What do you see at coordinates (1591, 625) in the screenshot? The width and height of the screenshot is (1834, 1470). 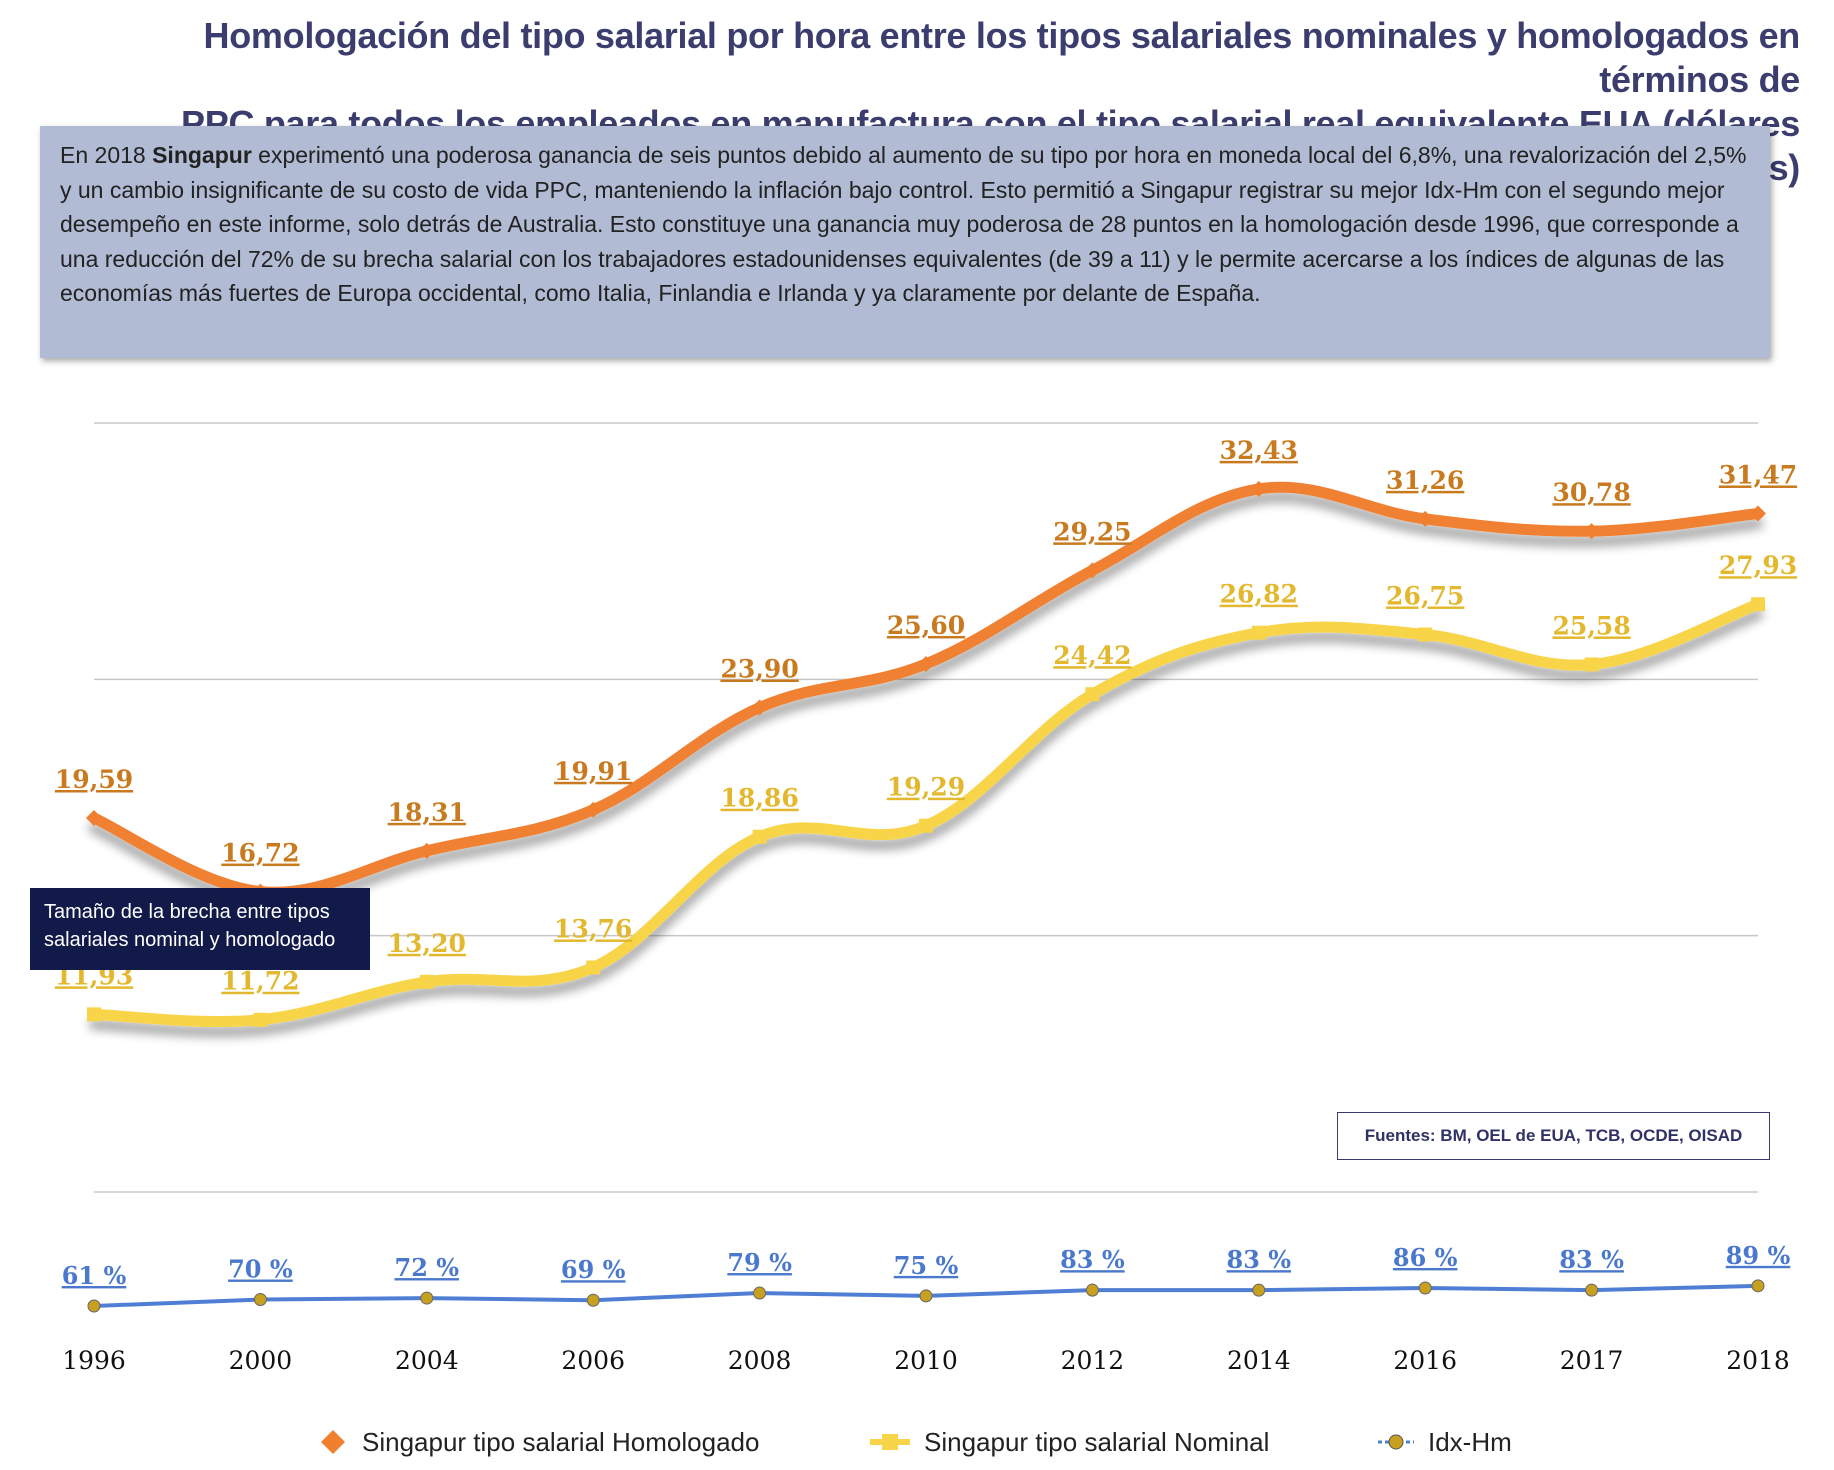 I see `data-label-nominal-2017: 25,58` at bounding box center [1591, 625].